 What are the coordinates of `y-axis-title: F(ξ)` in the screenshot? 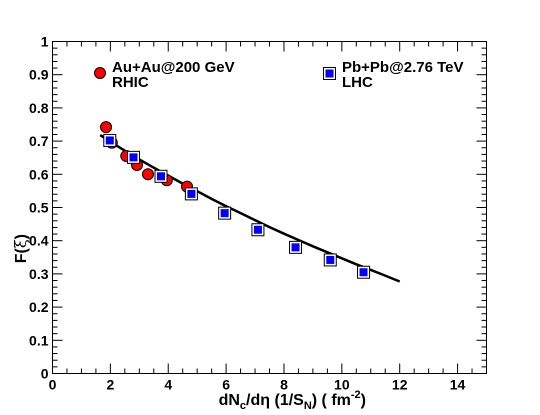 It's located at (20, 248).